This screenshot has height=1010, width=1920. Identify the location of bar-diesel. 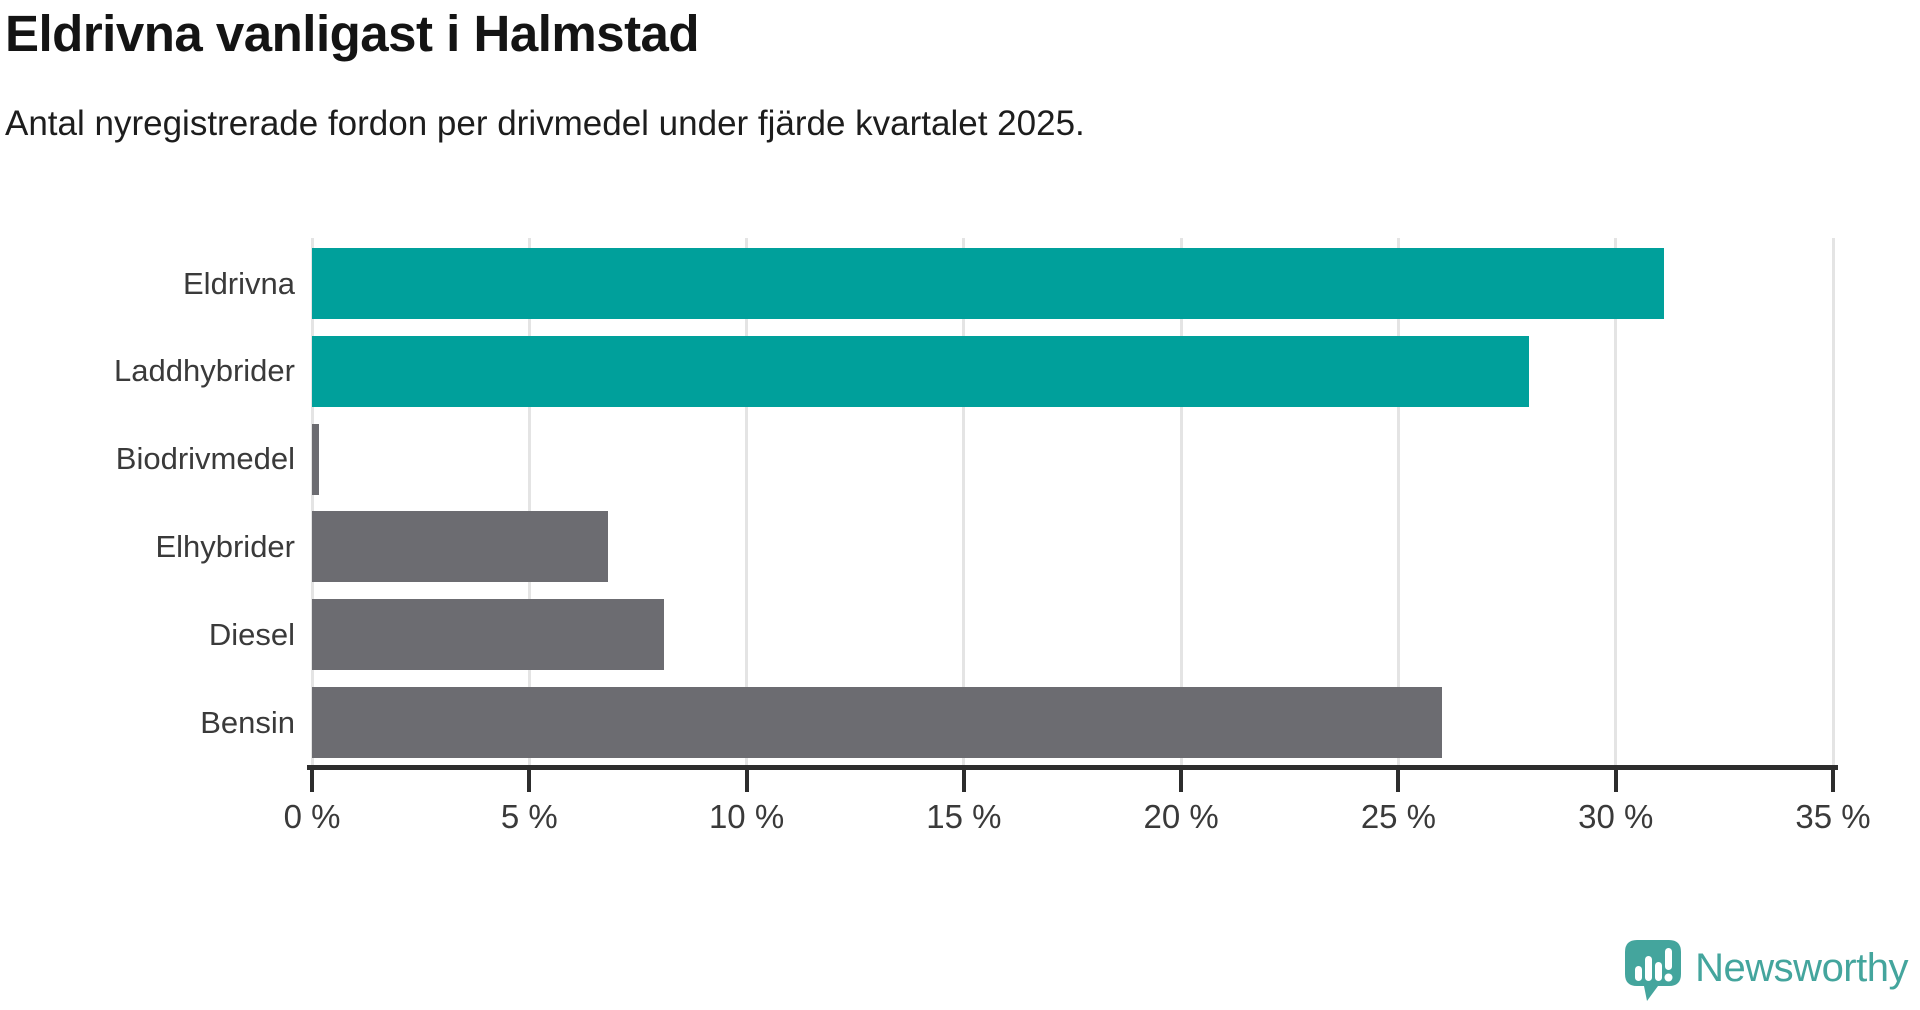
(488, 635).